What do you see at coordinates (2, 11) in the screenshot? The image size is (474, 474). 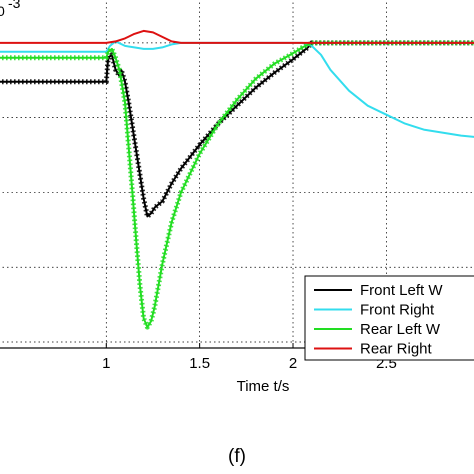 I see `y-exponent-base: 0` at bounding box center [2, 11].